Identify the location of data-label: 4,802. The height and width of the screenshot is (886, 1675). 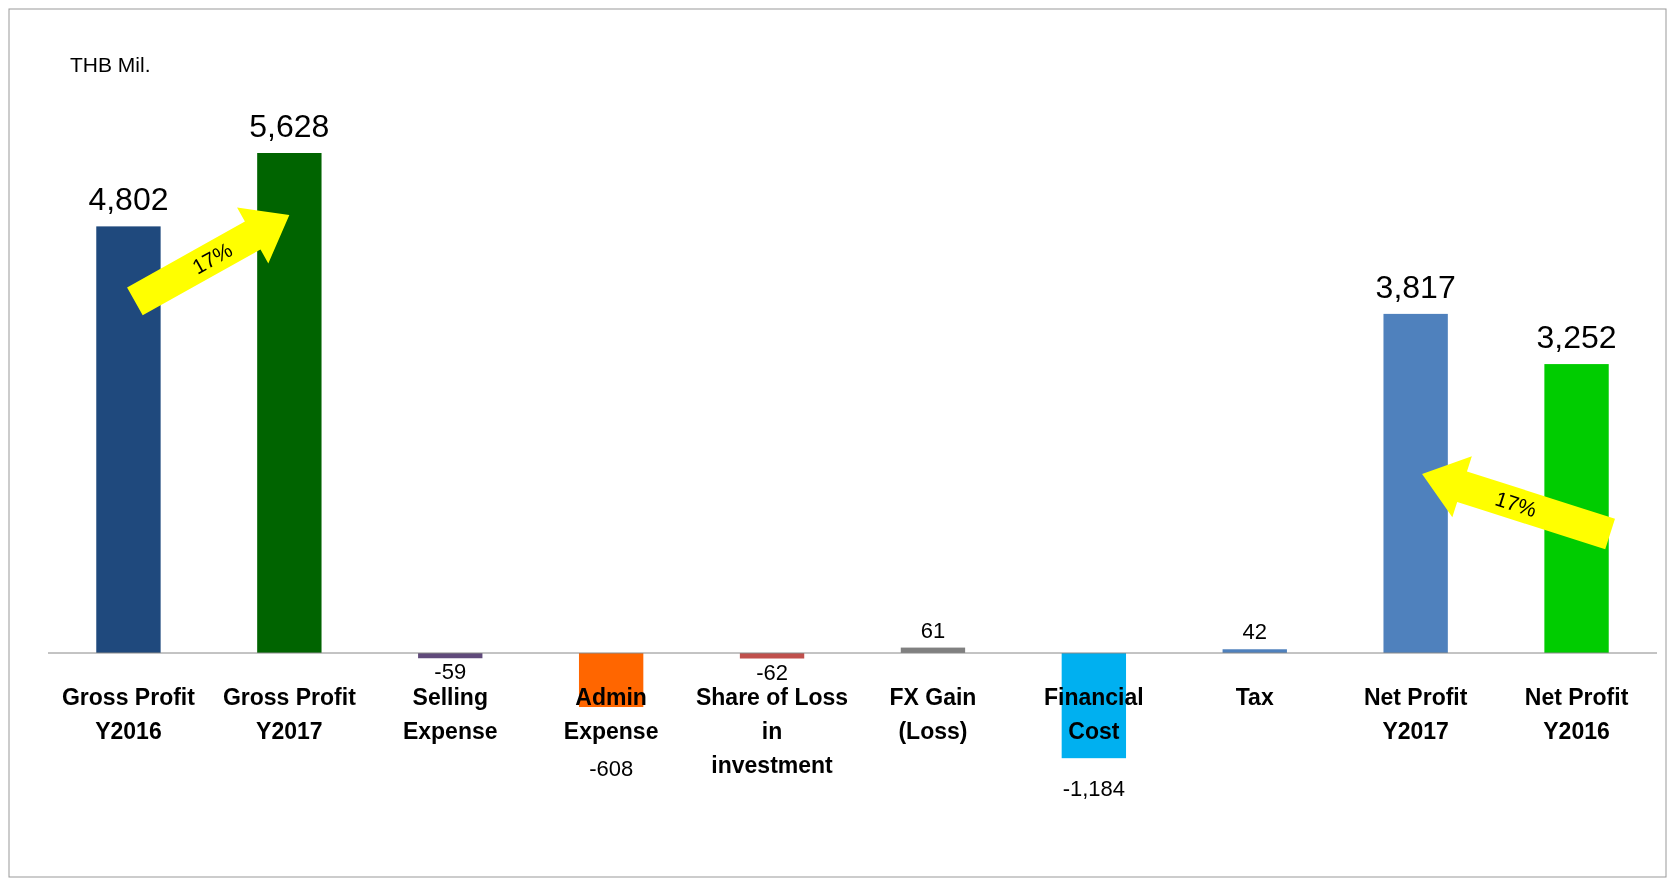
(128, 199).